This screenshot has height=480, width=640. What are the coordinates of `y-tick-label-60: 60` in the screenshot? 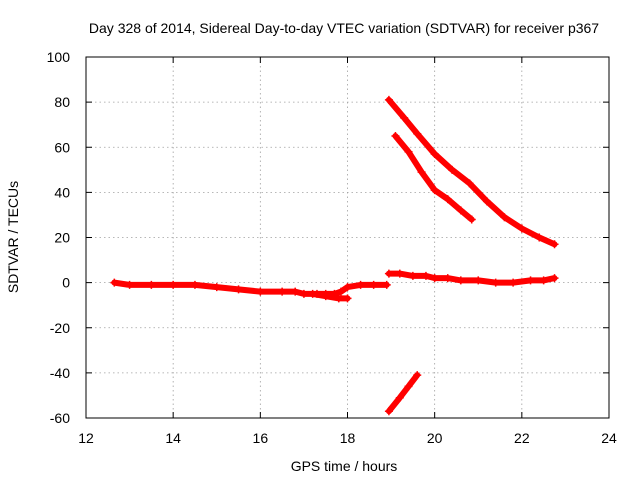 It's located at (62, 147).